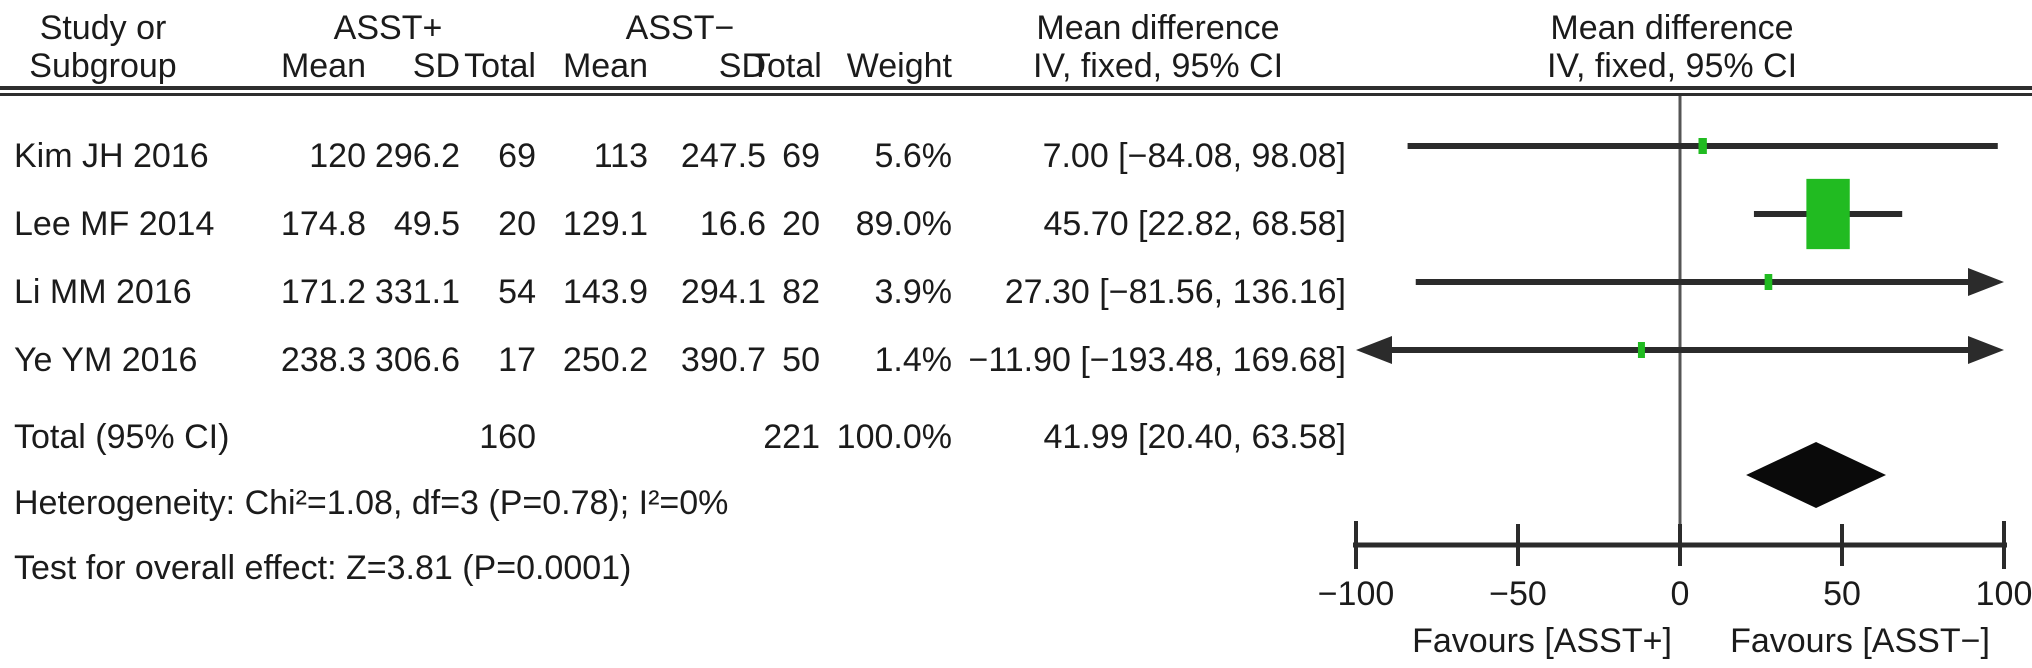 The height and width of the screenshot is (668, 2032). What do you see at coordinates (605, 224) in the screenshot?
I see `cell-mean2: 129.1` at bounding box center [605, 224].